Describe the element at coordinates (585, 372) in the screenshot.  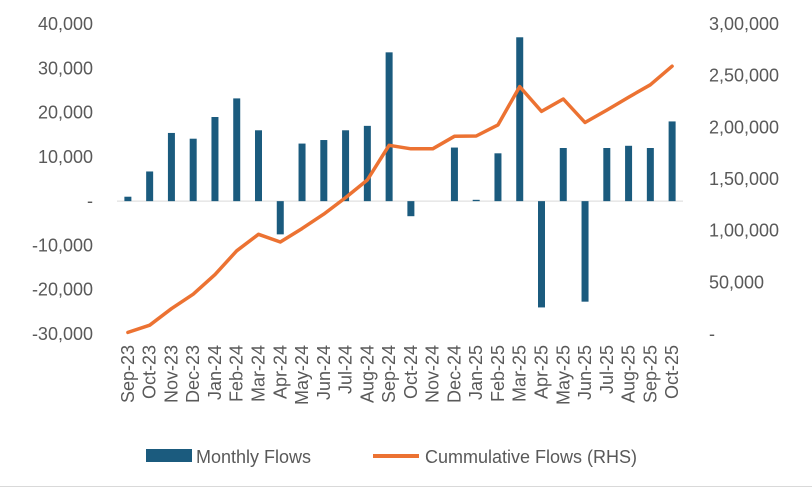
I see `x-tick-label: Jun-25` at that location.